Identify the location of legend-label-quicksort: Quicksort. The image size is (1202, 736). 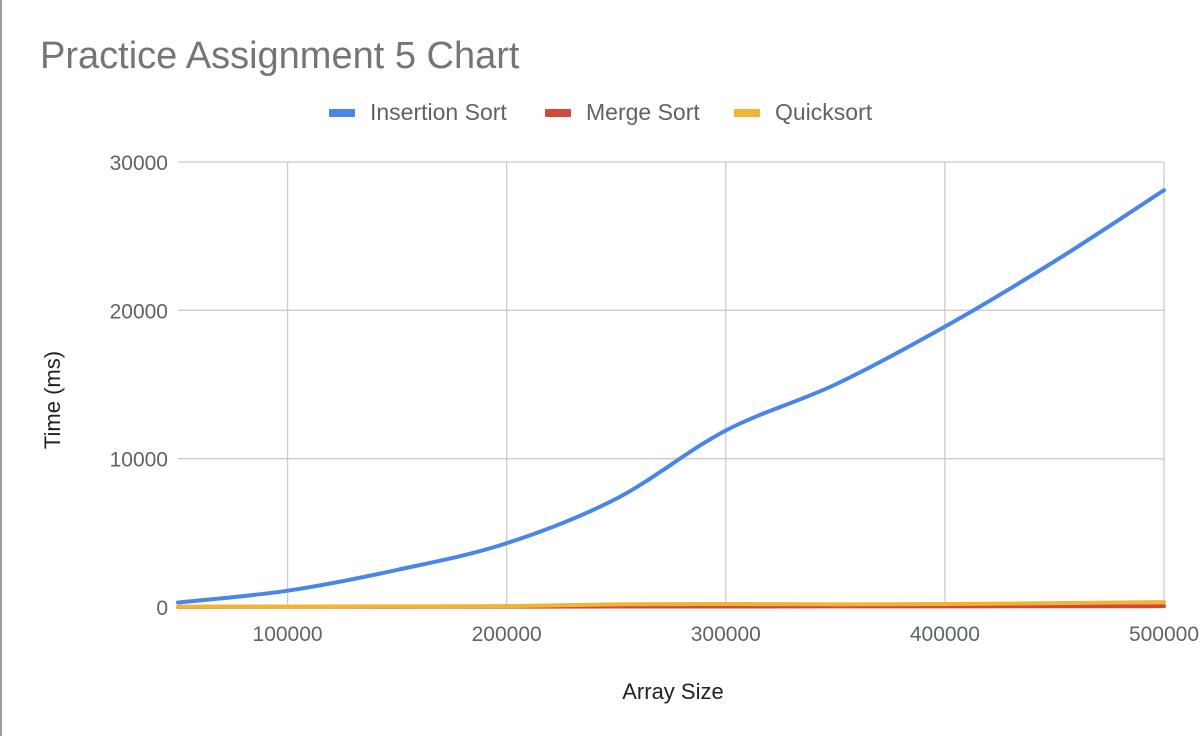
(824, 112).